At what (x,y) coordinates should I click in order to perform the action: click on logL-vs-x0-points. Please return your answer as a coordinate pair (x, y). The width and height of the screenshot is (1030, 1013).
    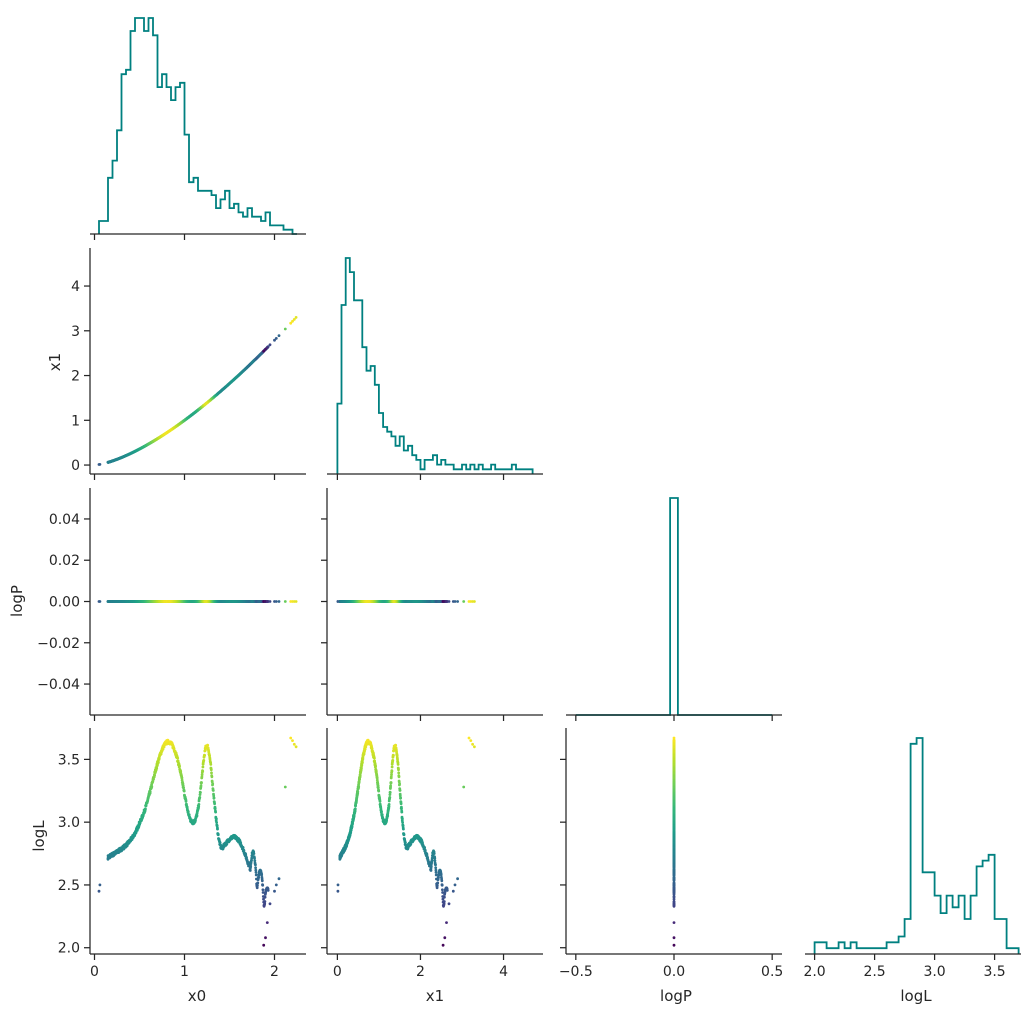
    Looking at the image, I should click on (197, 841).